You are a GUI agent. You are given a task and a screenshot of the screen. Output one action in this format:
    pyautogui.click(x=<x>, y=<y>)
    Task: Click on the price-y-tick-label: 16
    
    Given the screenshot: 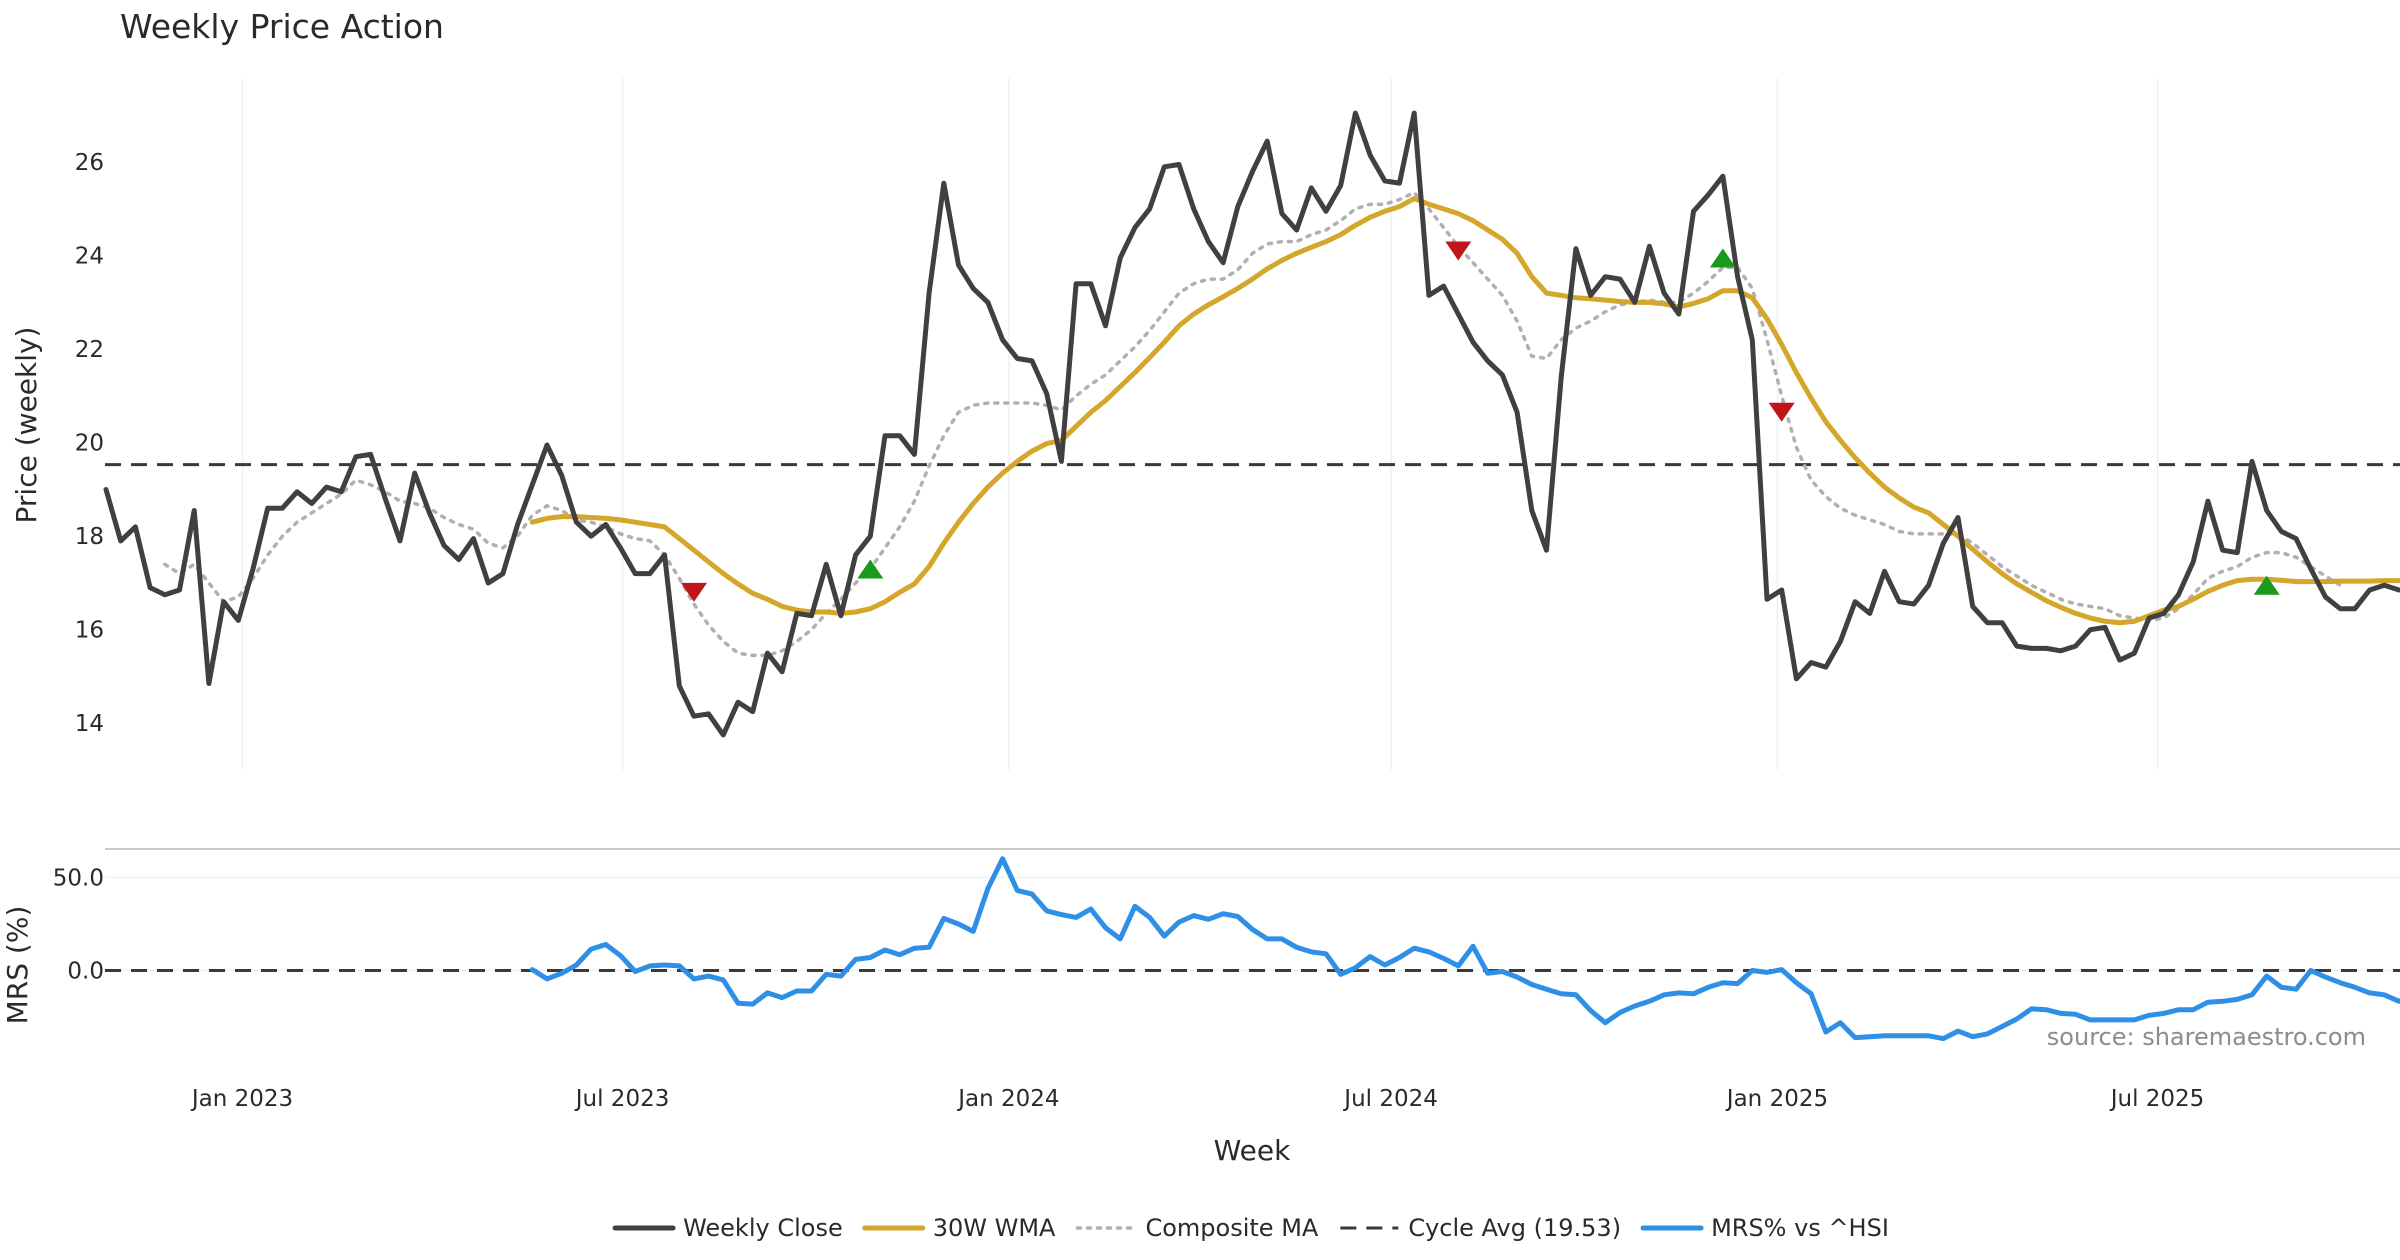 What is the action you would take?
    pyautogui.click(x=89, y=631)
    